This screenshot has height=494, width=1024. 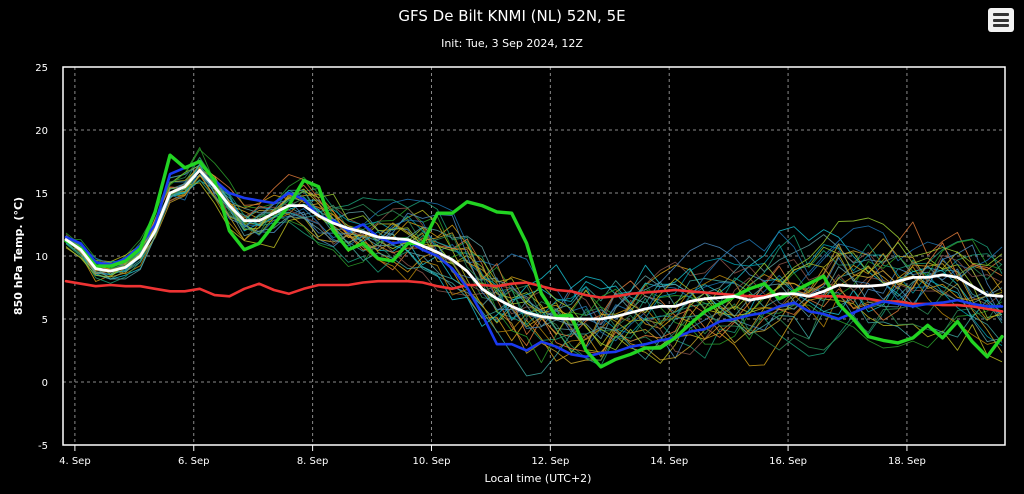 What do you see at coordinates (41, 194) in the screenshot?
I see `y-tick-label: 15` at bounding box center [41, 194].